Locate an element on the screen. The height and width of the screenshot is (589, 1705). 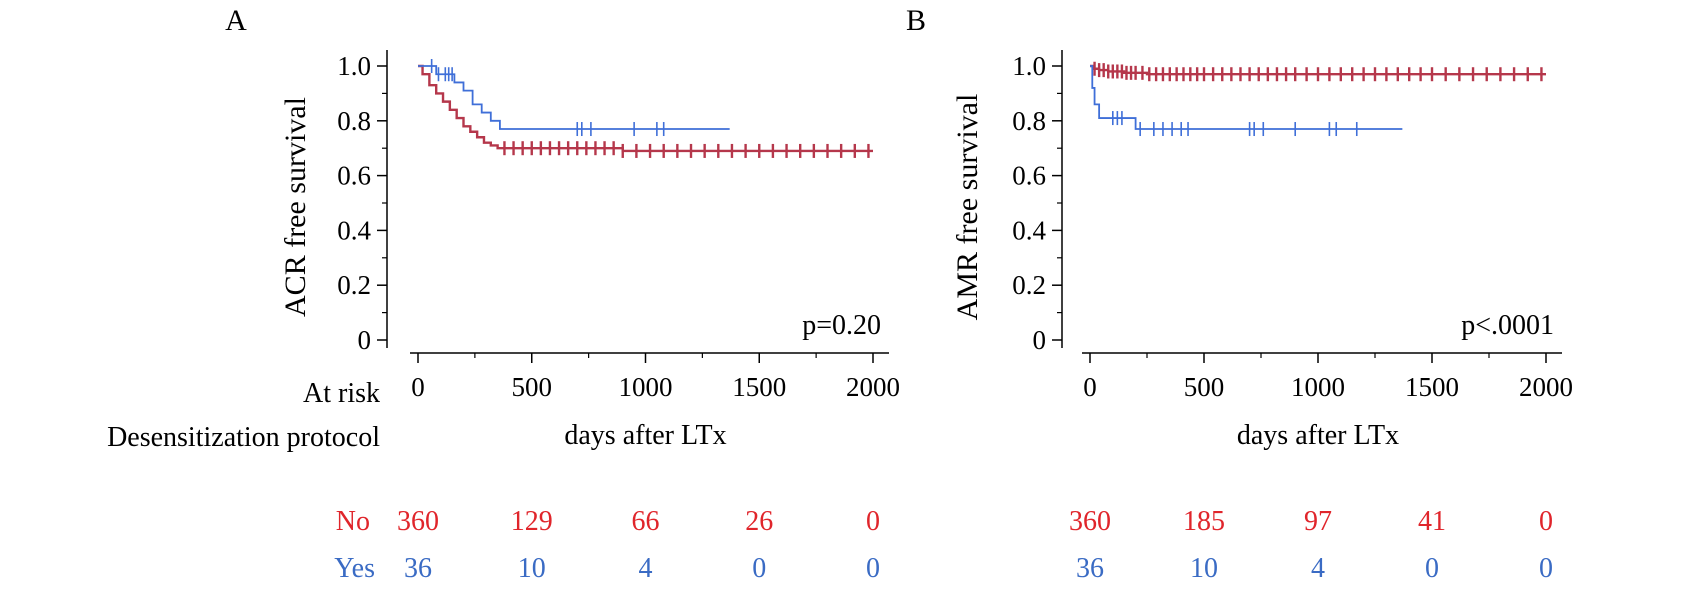
y-axis-label: ACR free survival is located at coordinates (295, 207).